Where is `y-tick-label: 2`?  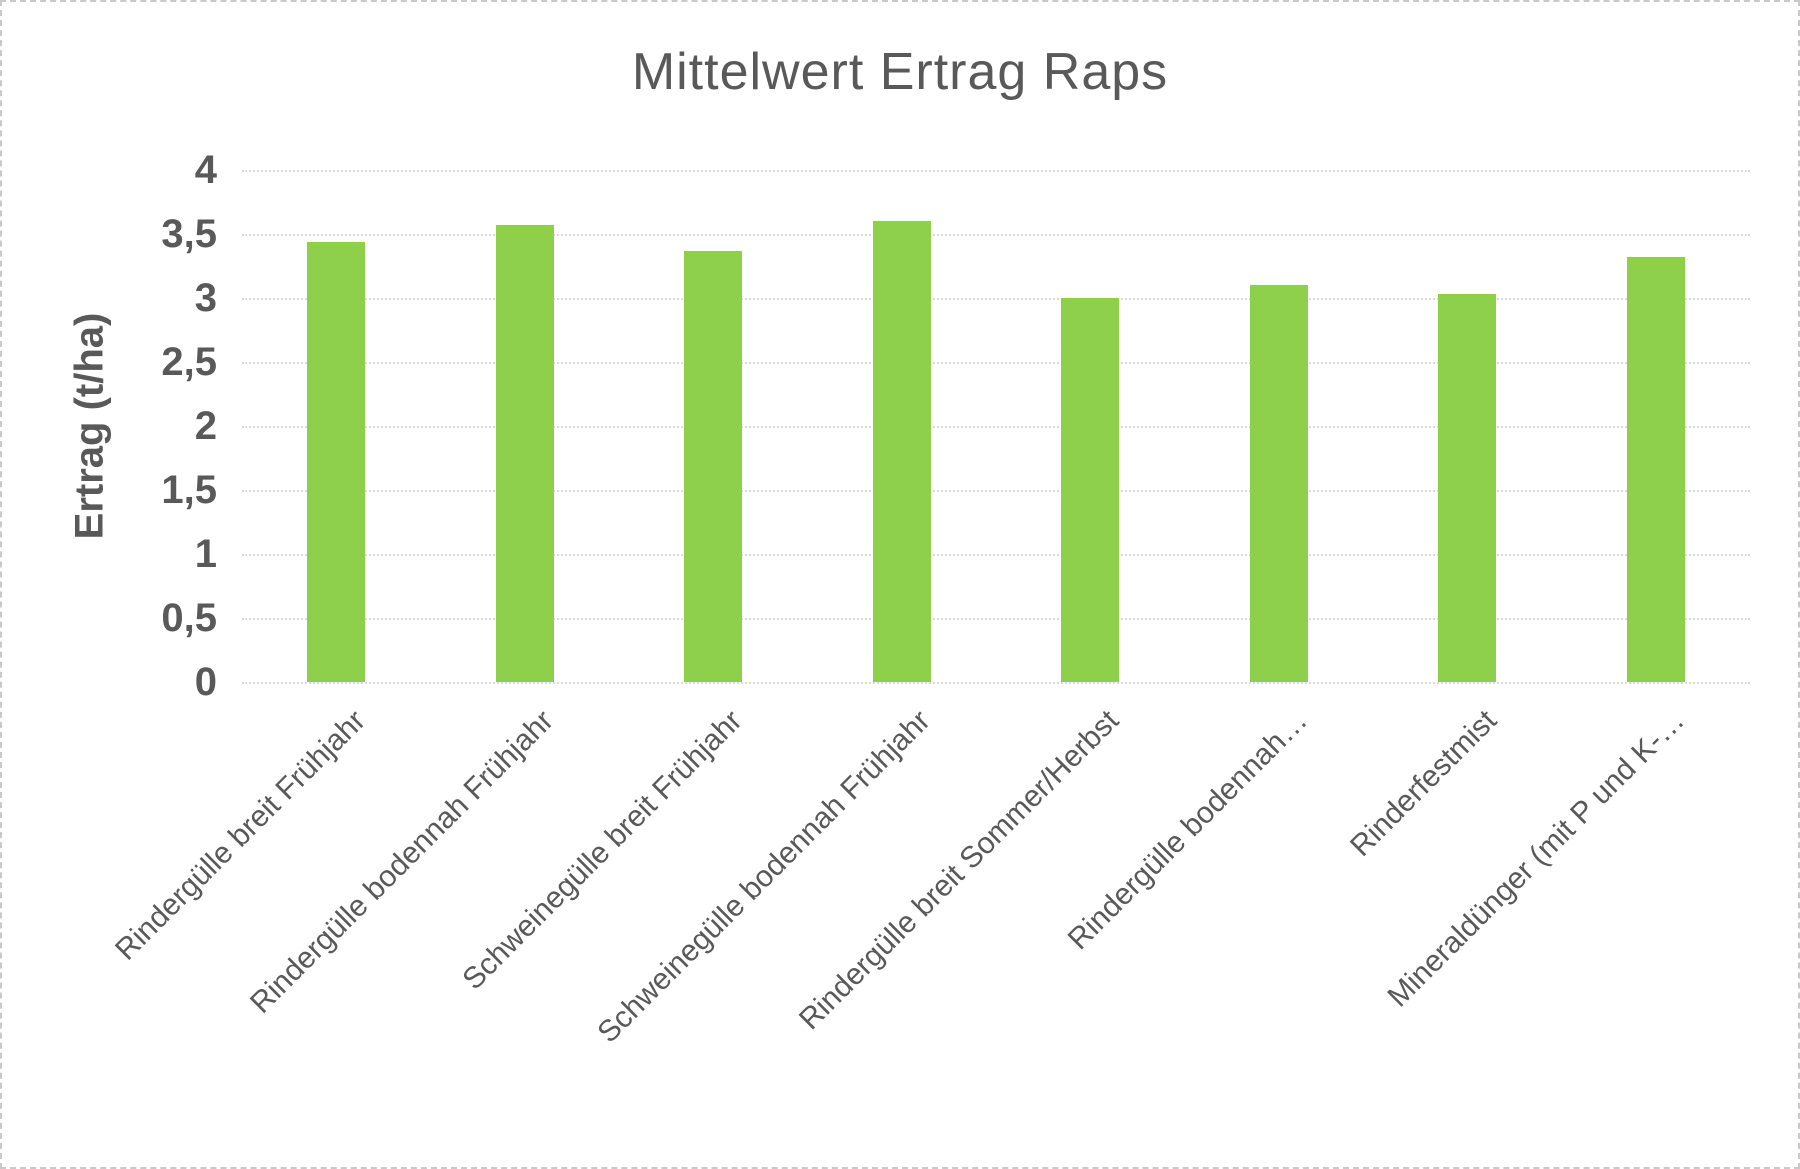 y-tick-label: 2 is located at coordinates (205, 426).